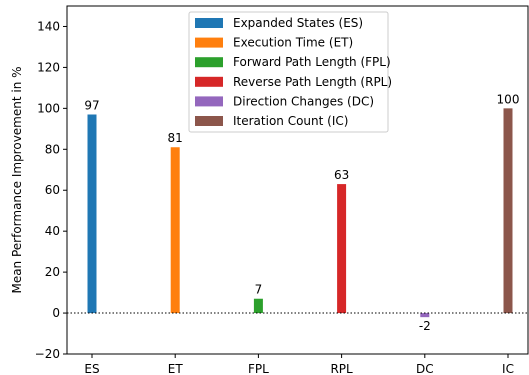 The width and height of the screenshot is (529, 375). Describe the element at coordinates (91, 368) in the screenshot. I see `x-tick-label-es: ES` at that location.